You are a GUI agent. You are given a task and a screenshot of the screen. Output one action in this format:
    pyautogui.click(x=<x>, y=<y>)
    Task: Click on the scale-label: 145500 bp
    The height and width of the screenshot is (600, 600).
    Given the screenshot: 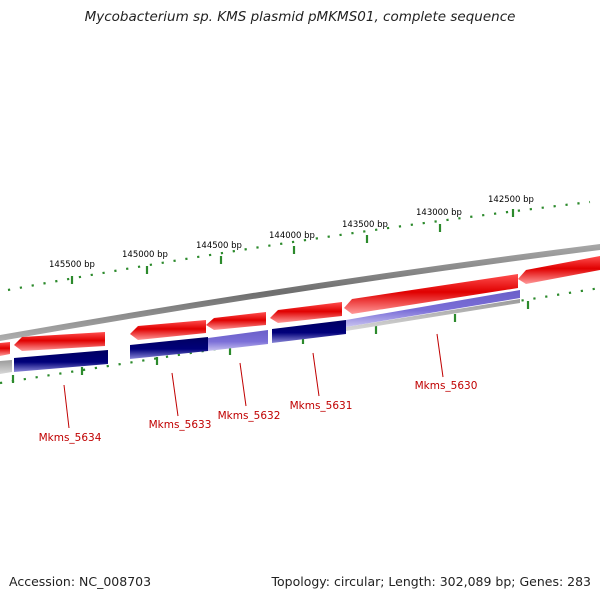 What is the action you would take?
    pyautogui.click(x=72, y=265)
    